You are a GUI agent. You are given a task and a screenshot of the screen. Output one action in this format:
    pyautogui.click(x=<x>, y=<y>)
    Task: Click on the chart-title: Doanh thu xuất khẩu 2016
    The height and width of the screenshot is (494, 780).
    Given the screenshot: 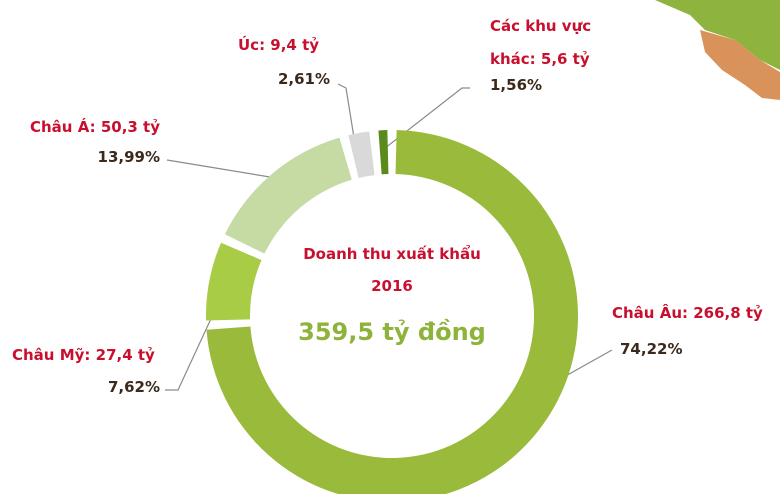 What is the action you would take?
    pyautogui.click(x=392, y=270)
    